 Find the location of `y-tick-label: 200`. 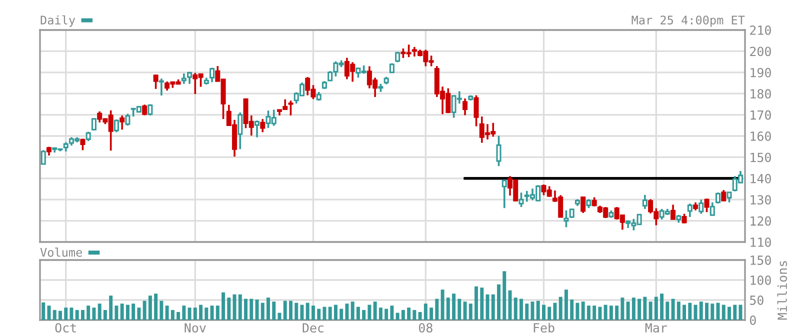

y-tick-label: 200 is located at coordinates (760, 51).